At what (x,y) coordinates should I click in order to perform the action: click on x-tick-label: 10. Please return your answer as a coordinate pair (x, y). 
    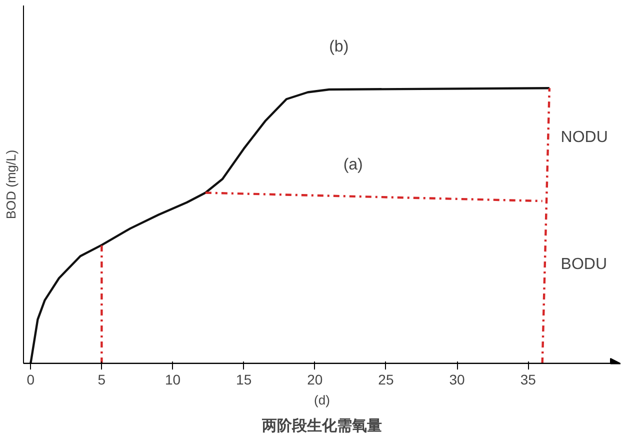
    Looking at the image, I should click on (172, 380).